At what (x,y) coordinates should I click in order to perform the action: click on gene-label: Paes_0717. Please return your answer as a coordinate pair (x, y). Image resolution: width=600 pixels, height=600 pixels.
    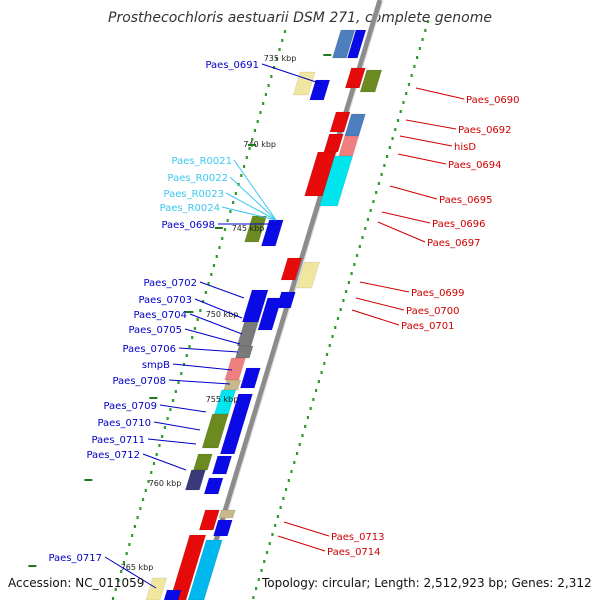
    Looking at the image, I should click on (75, 558).